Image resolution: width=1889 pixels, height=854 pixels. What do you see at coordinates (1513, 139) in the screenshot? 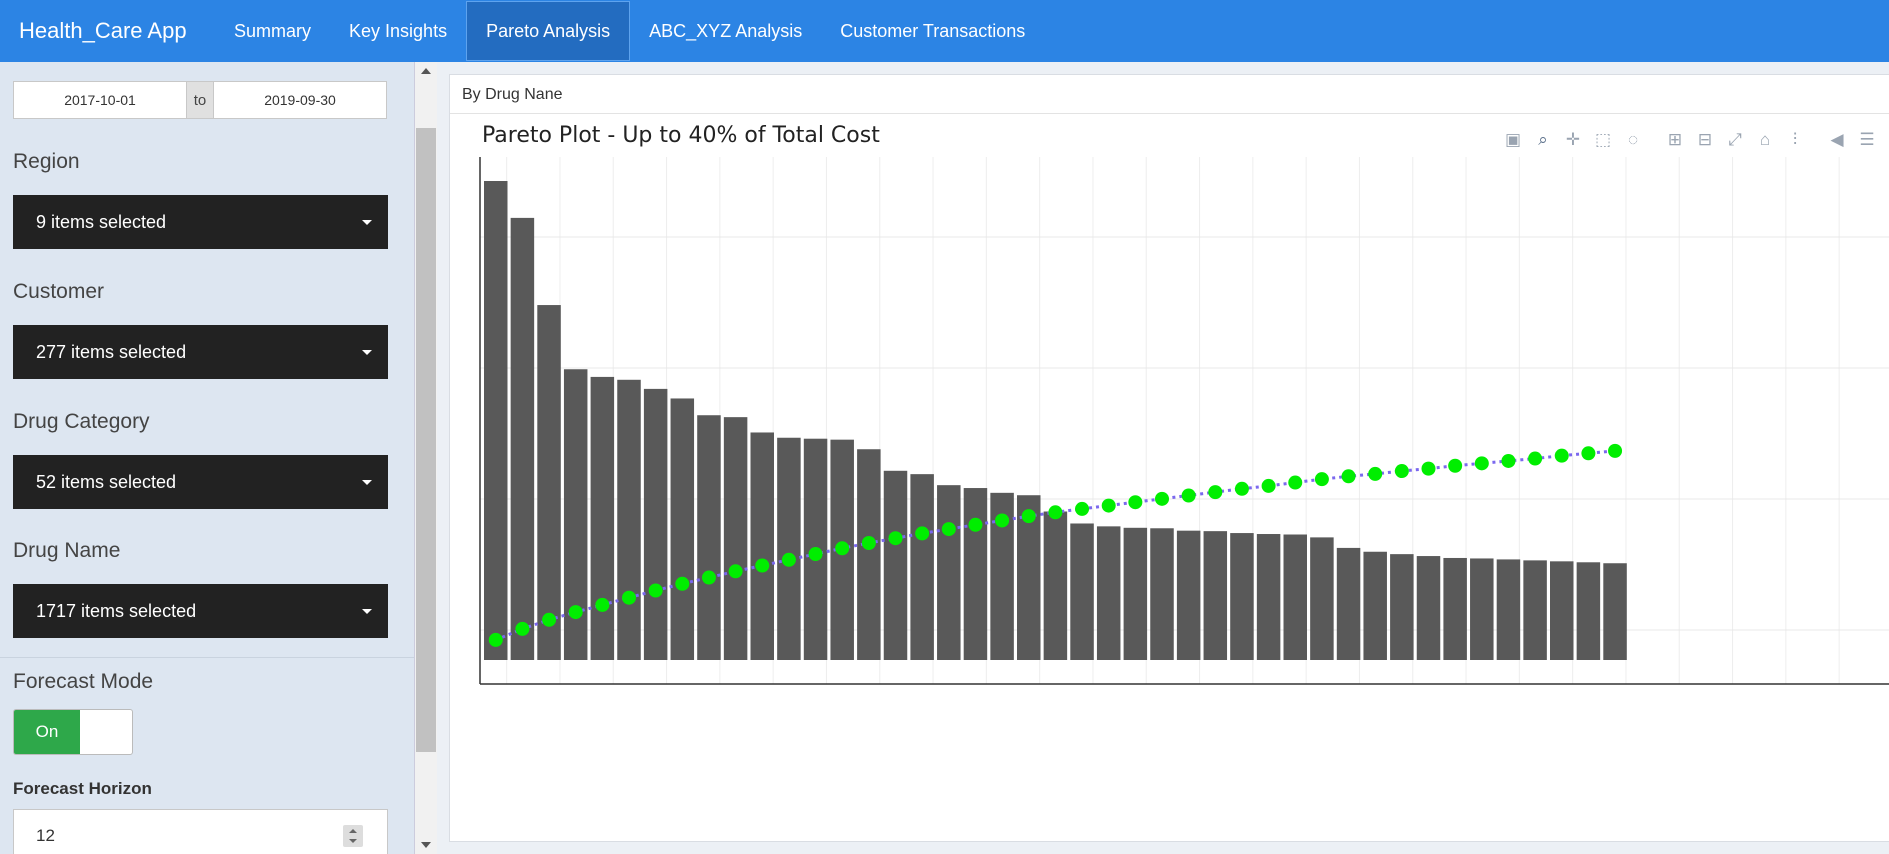
I see `camera-icon: ▣` at bounding box center [1513, 139].